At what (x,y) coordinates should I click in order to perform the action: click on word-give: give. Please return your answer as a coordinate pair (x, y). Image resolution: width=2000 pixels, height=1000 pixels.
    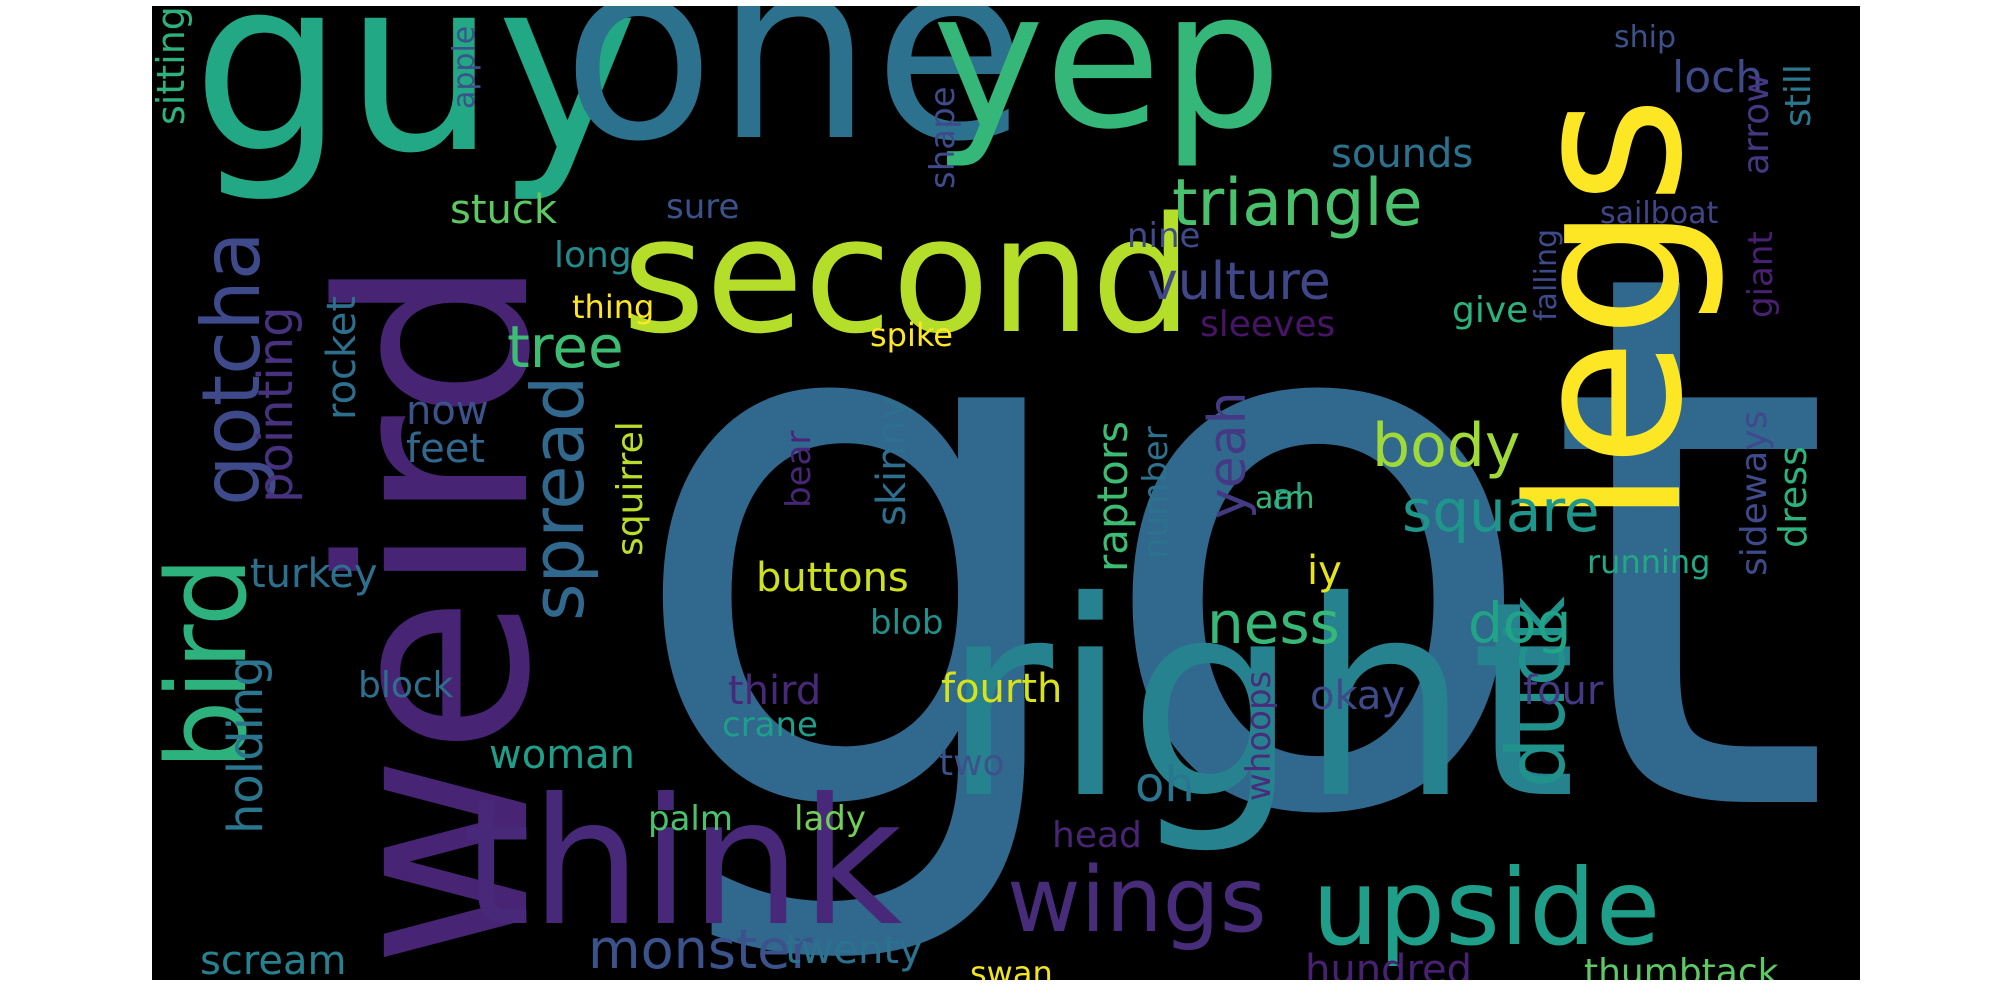
    Looking at the image, I should click on (1490, 310).